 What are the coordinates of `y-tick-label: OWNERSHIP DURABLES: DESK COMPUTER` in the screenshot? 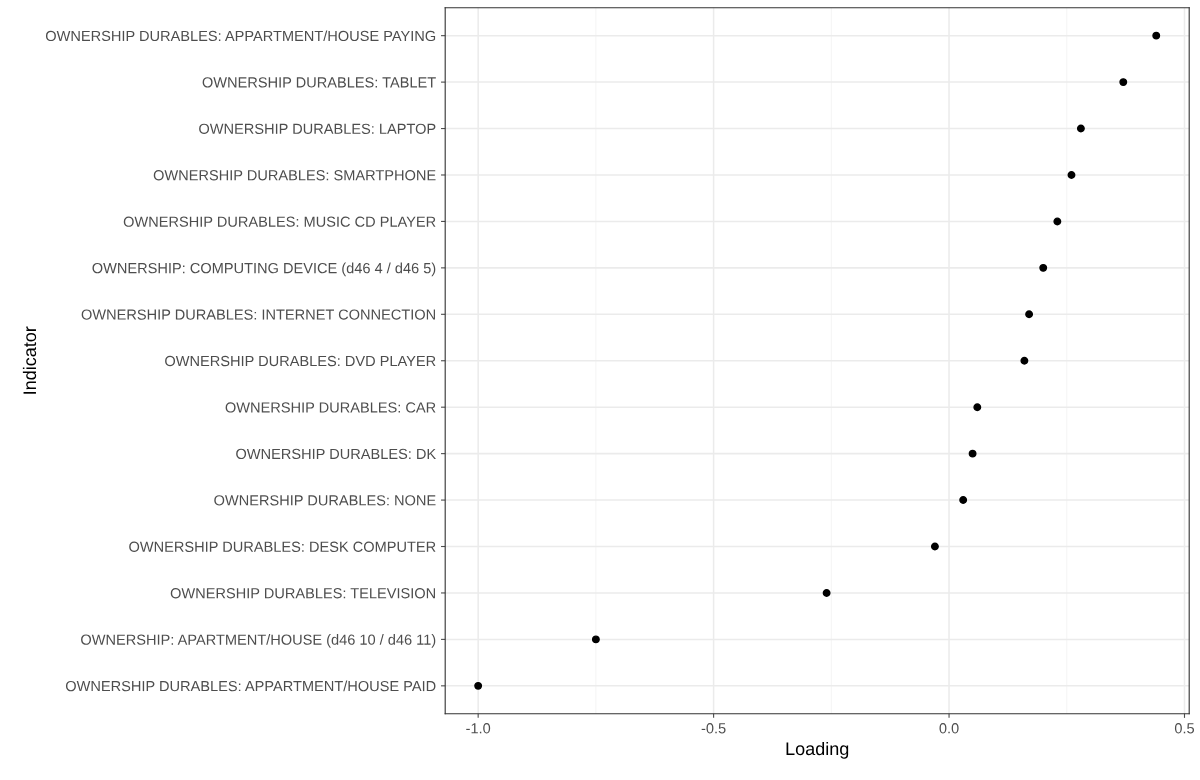 It's located at (282, 546).